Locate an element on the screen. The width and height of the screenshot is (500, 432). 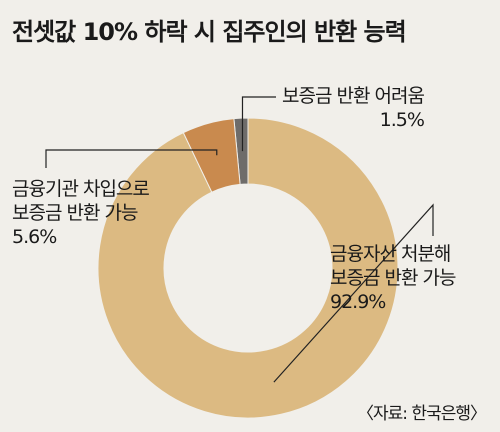
source-note: 〈자료: 한국은행〉 is located at coordinates (422, 414).